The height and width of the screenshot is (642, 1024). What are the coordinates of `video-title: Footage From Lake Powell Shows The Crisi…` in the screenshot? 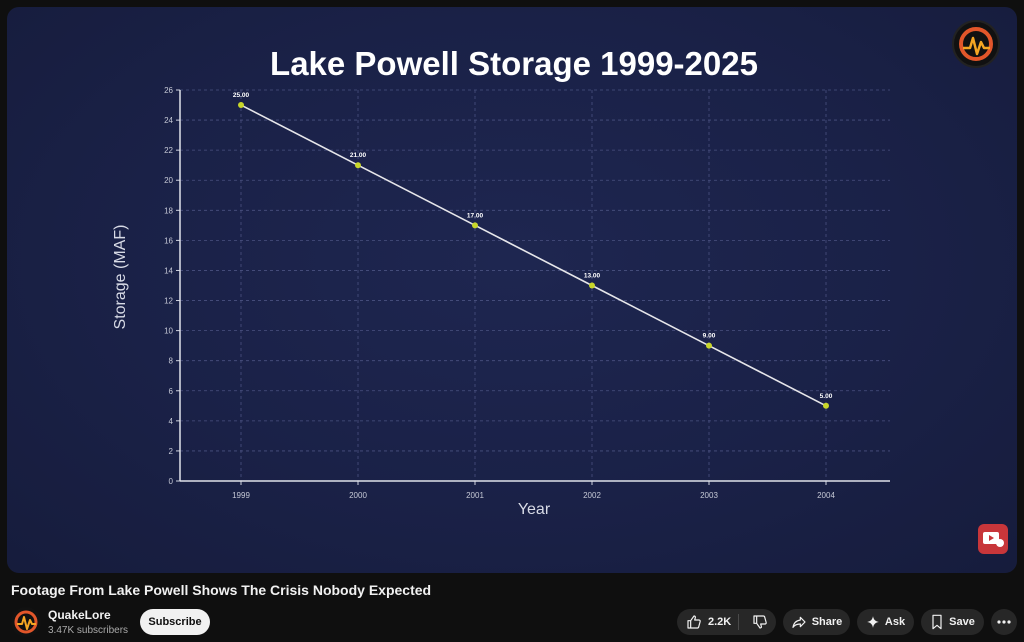 It's located at (221, 590).